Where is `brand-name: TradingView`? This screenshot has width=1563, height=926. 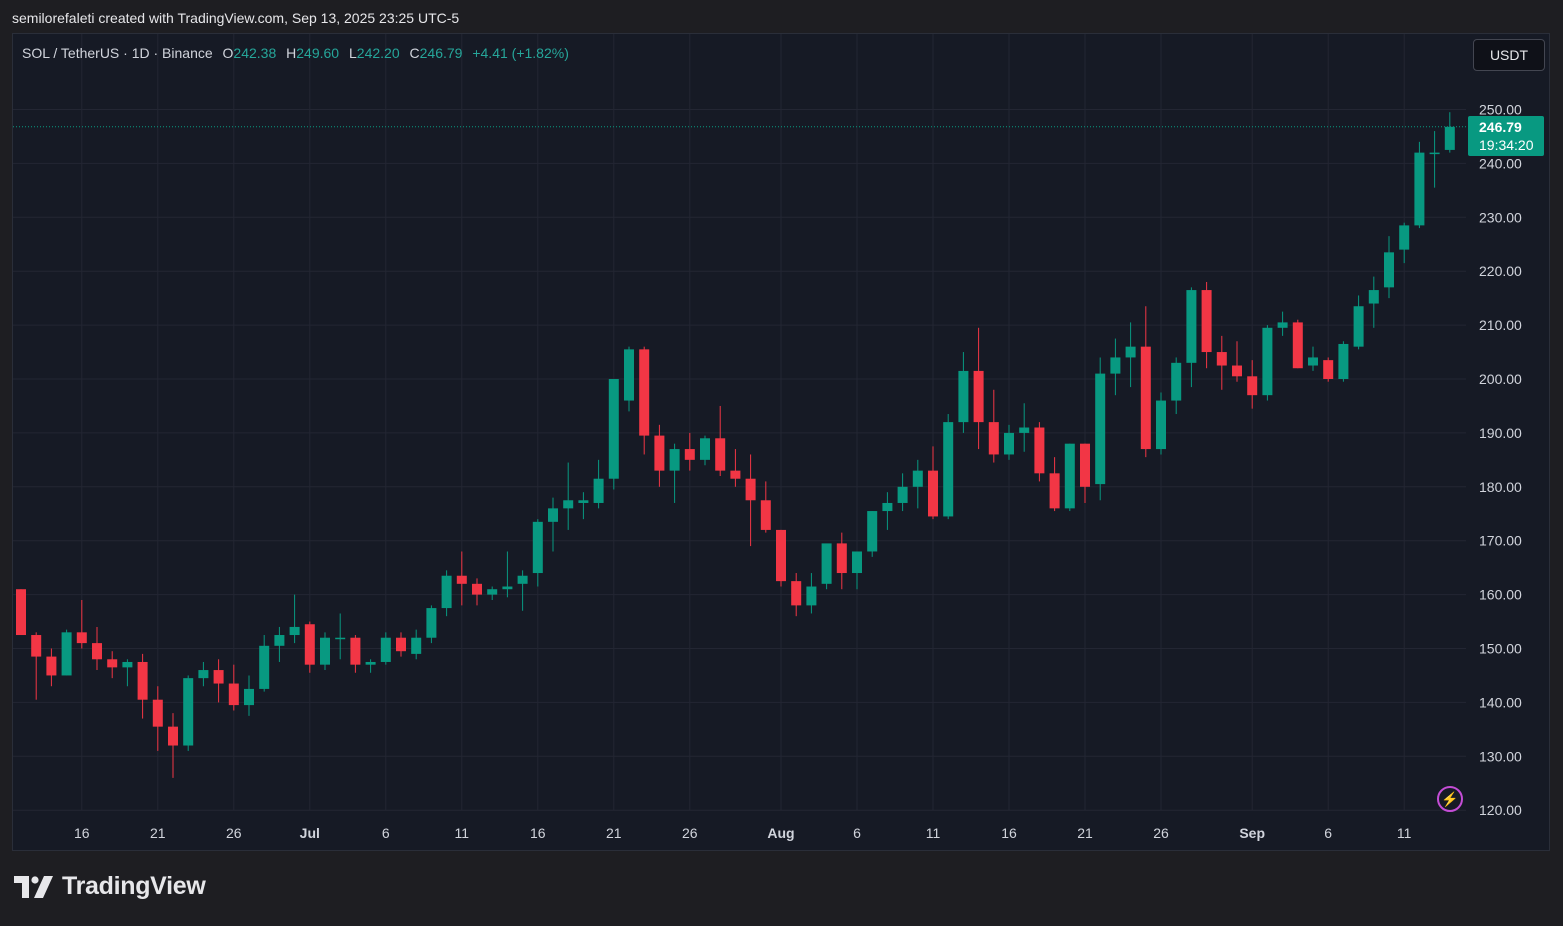
brand-name: TradingView is located at coordinates (134, 886).